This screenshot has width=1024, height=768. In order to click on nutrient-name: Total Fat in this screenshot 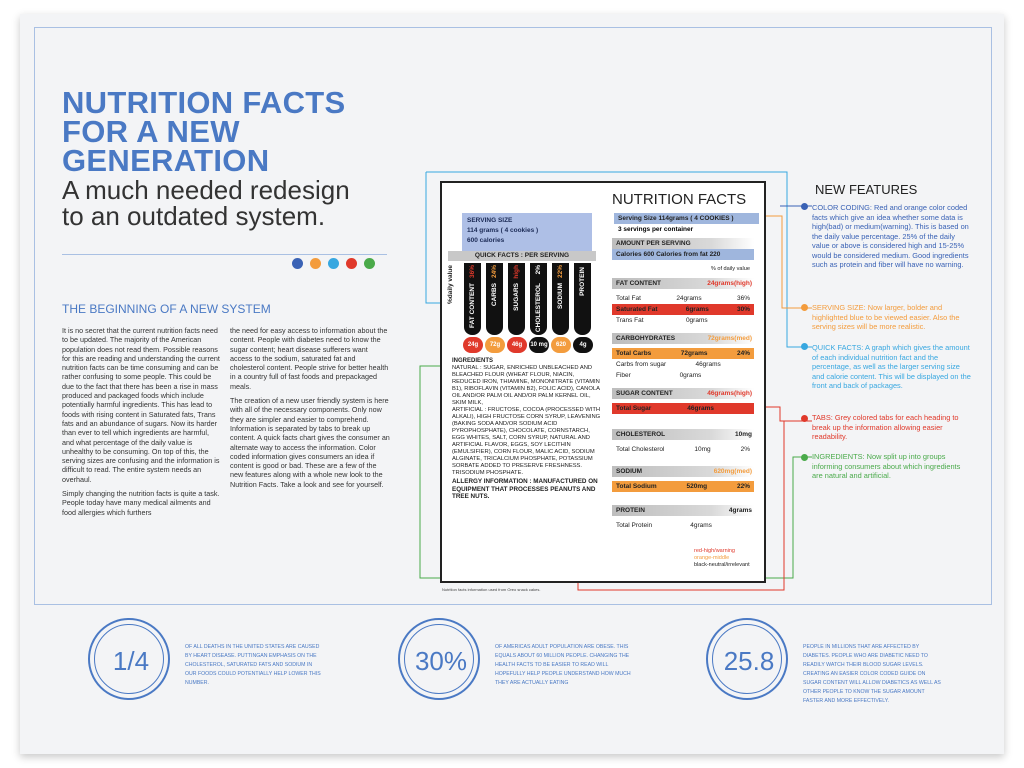, I will do `click(628, 298)`.